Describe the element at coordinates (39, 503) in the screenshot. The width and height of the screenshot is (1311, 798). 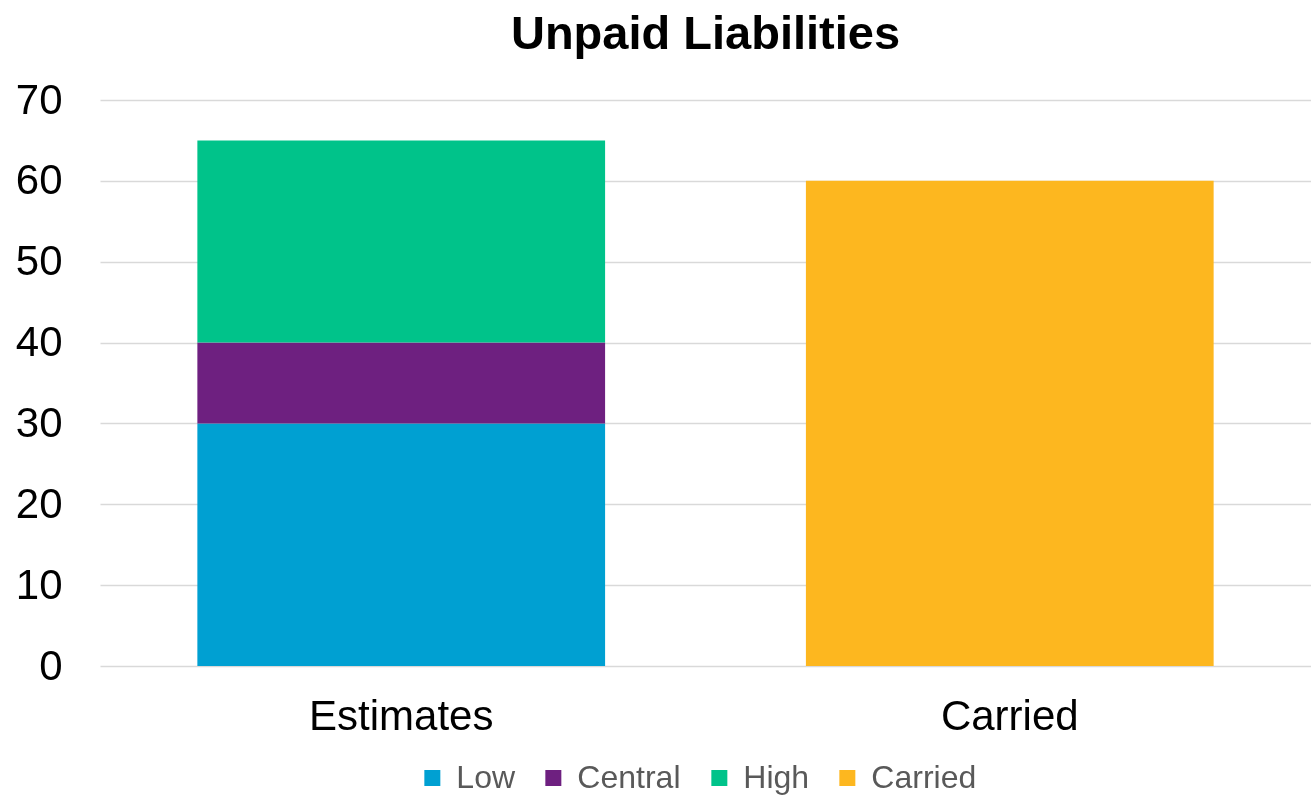
I see `y-tick-label: 20` at that location.